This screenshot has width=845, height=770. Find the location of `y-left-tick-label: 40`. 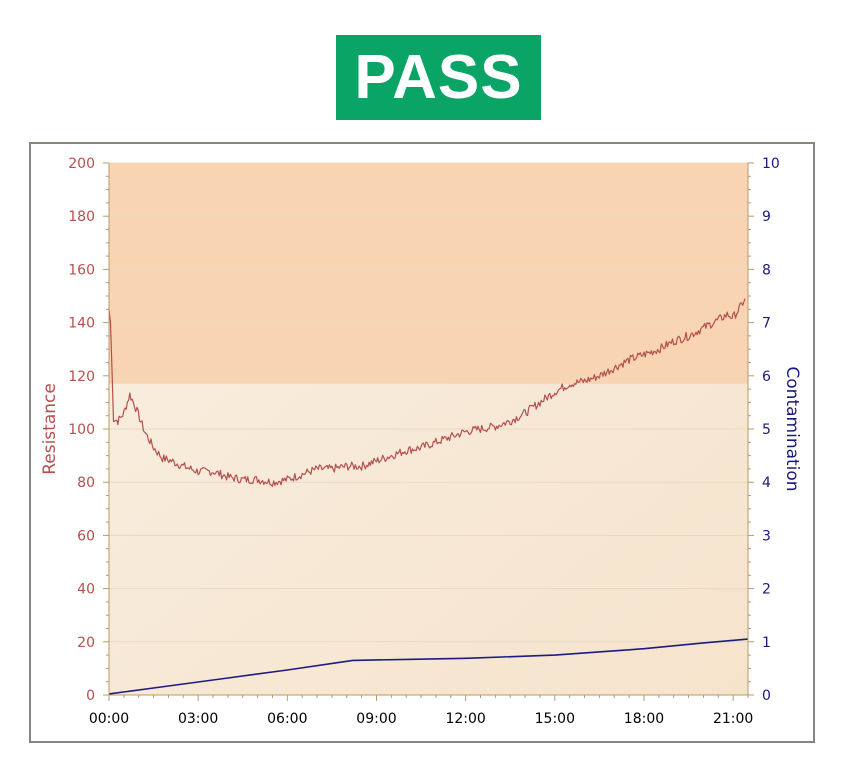

y-left-tick-label: 40 is located at coordinates (86, 590).